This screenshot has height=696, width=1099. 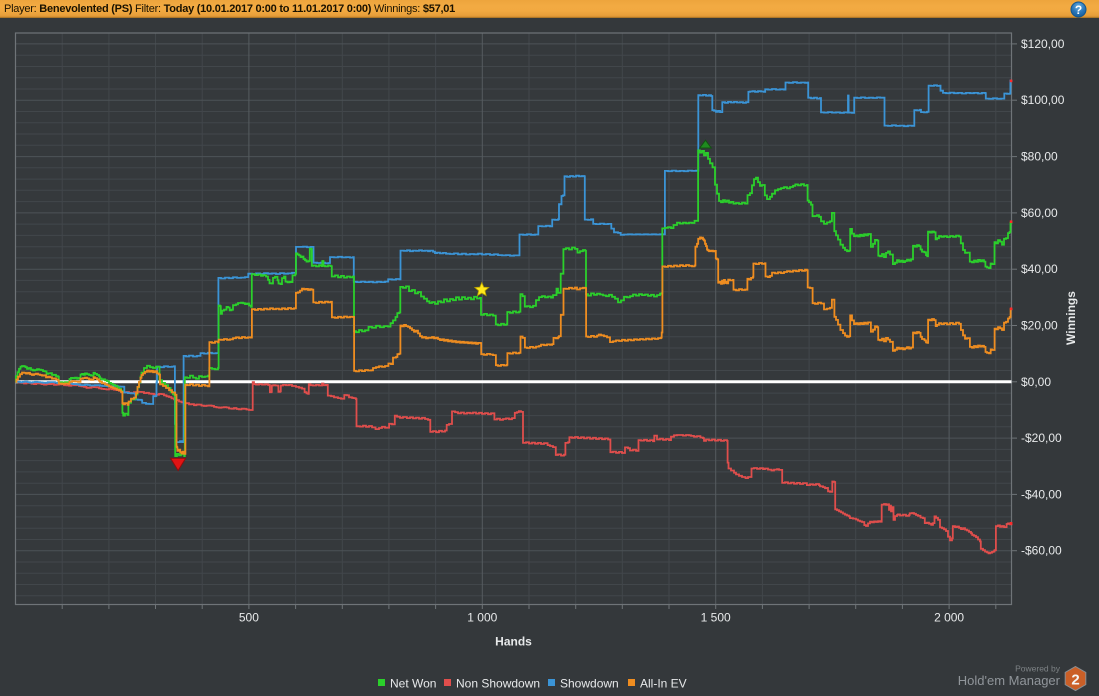 What do you see at coordinates (249, 618) in the screenshot?
I see `svg-text: 500` at bounding box center [249, 618].